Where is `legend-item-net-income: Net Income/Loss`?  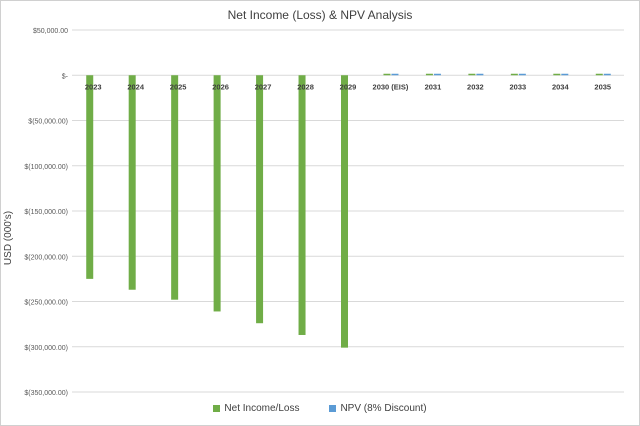 legend-item-net-income: Net Income/Loss is located at coordinates (256, 408).